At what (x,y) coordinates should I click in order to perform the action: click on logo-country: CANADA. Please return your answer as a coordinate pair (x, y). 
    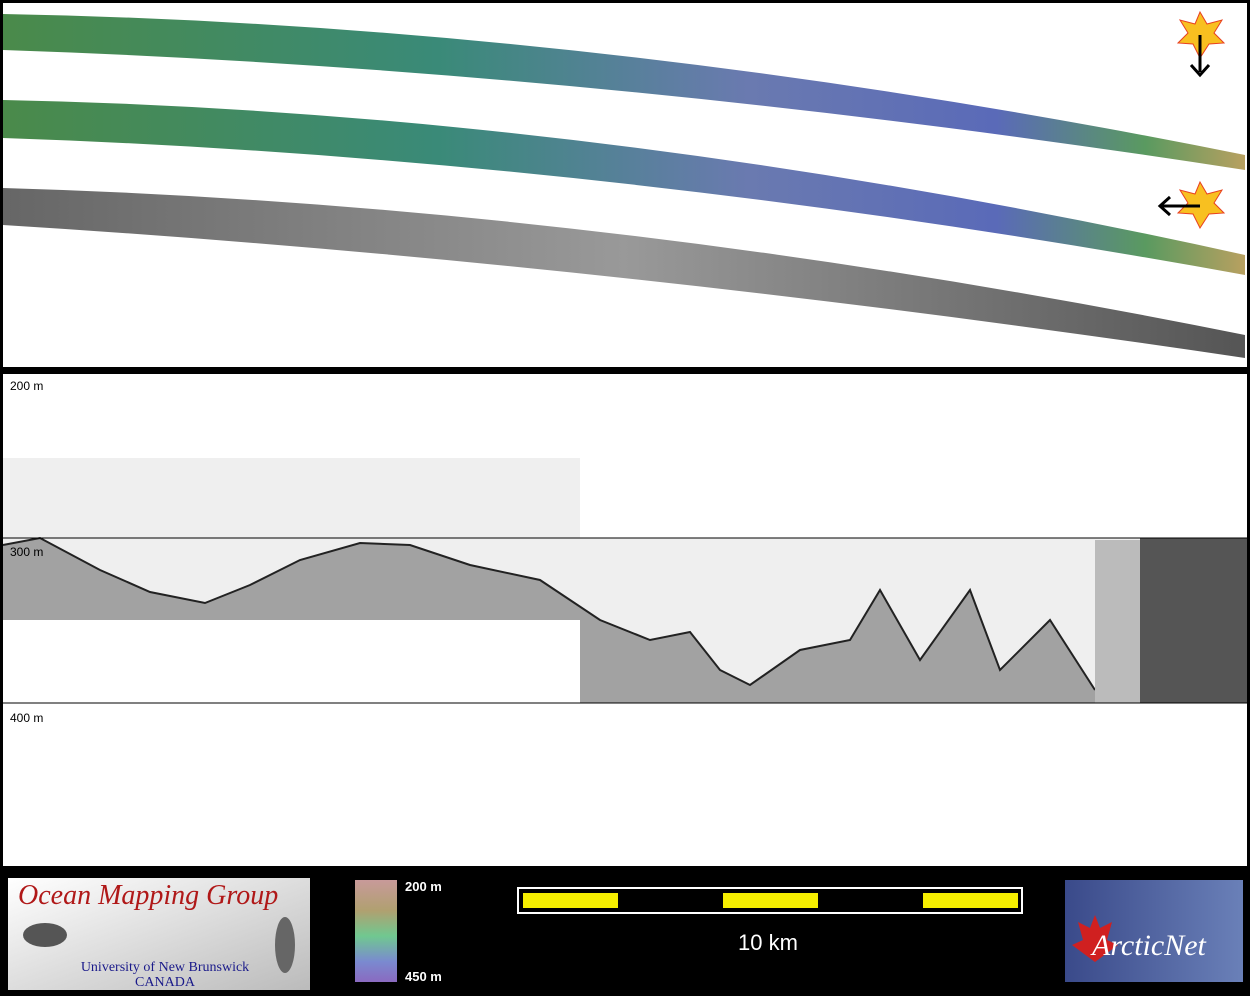
    Looking at the image, I should click on (165, 982).